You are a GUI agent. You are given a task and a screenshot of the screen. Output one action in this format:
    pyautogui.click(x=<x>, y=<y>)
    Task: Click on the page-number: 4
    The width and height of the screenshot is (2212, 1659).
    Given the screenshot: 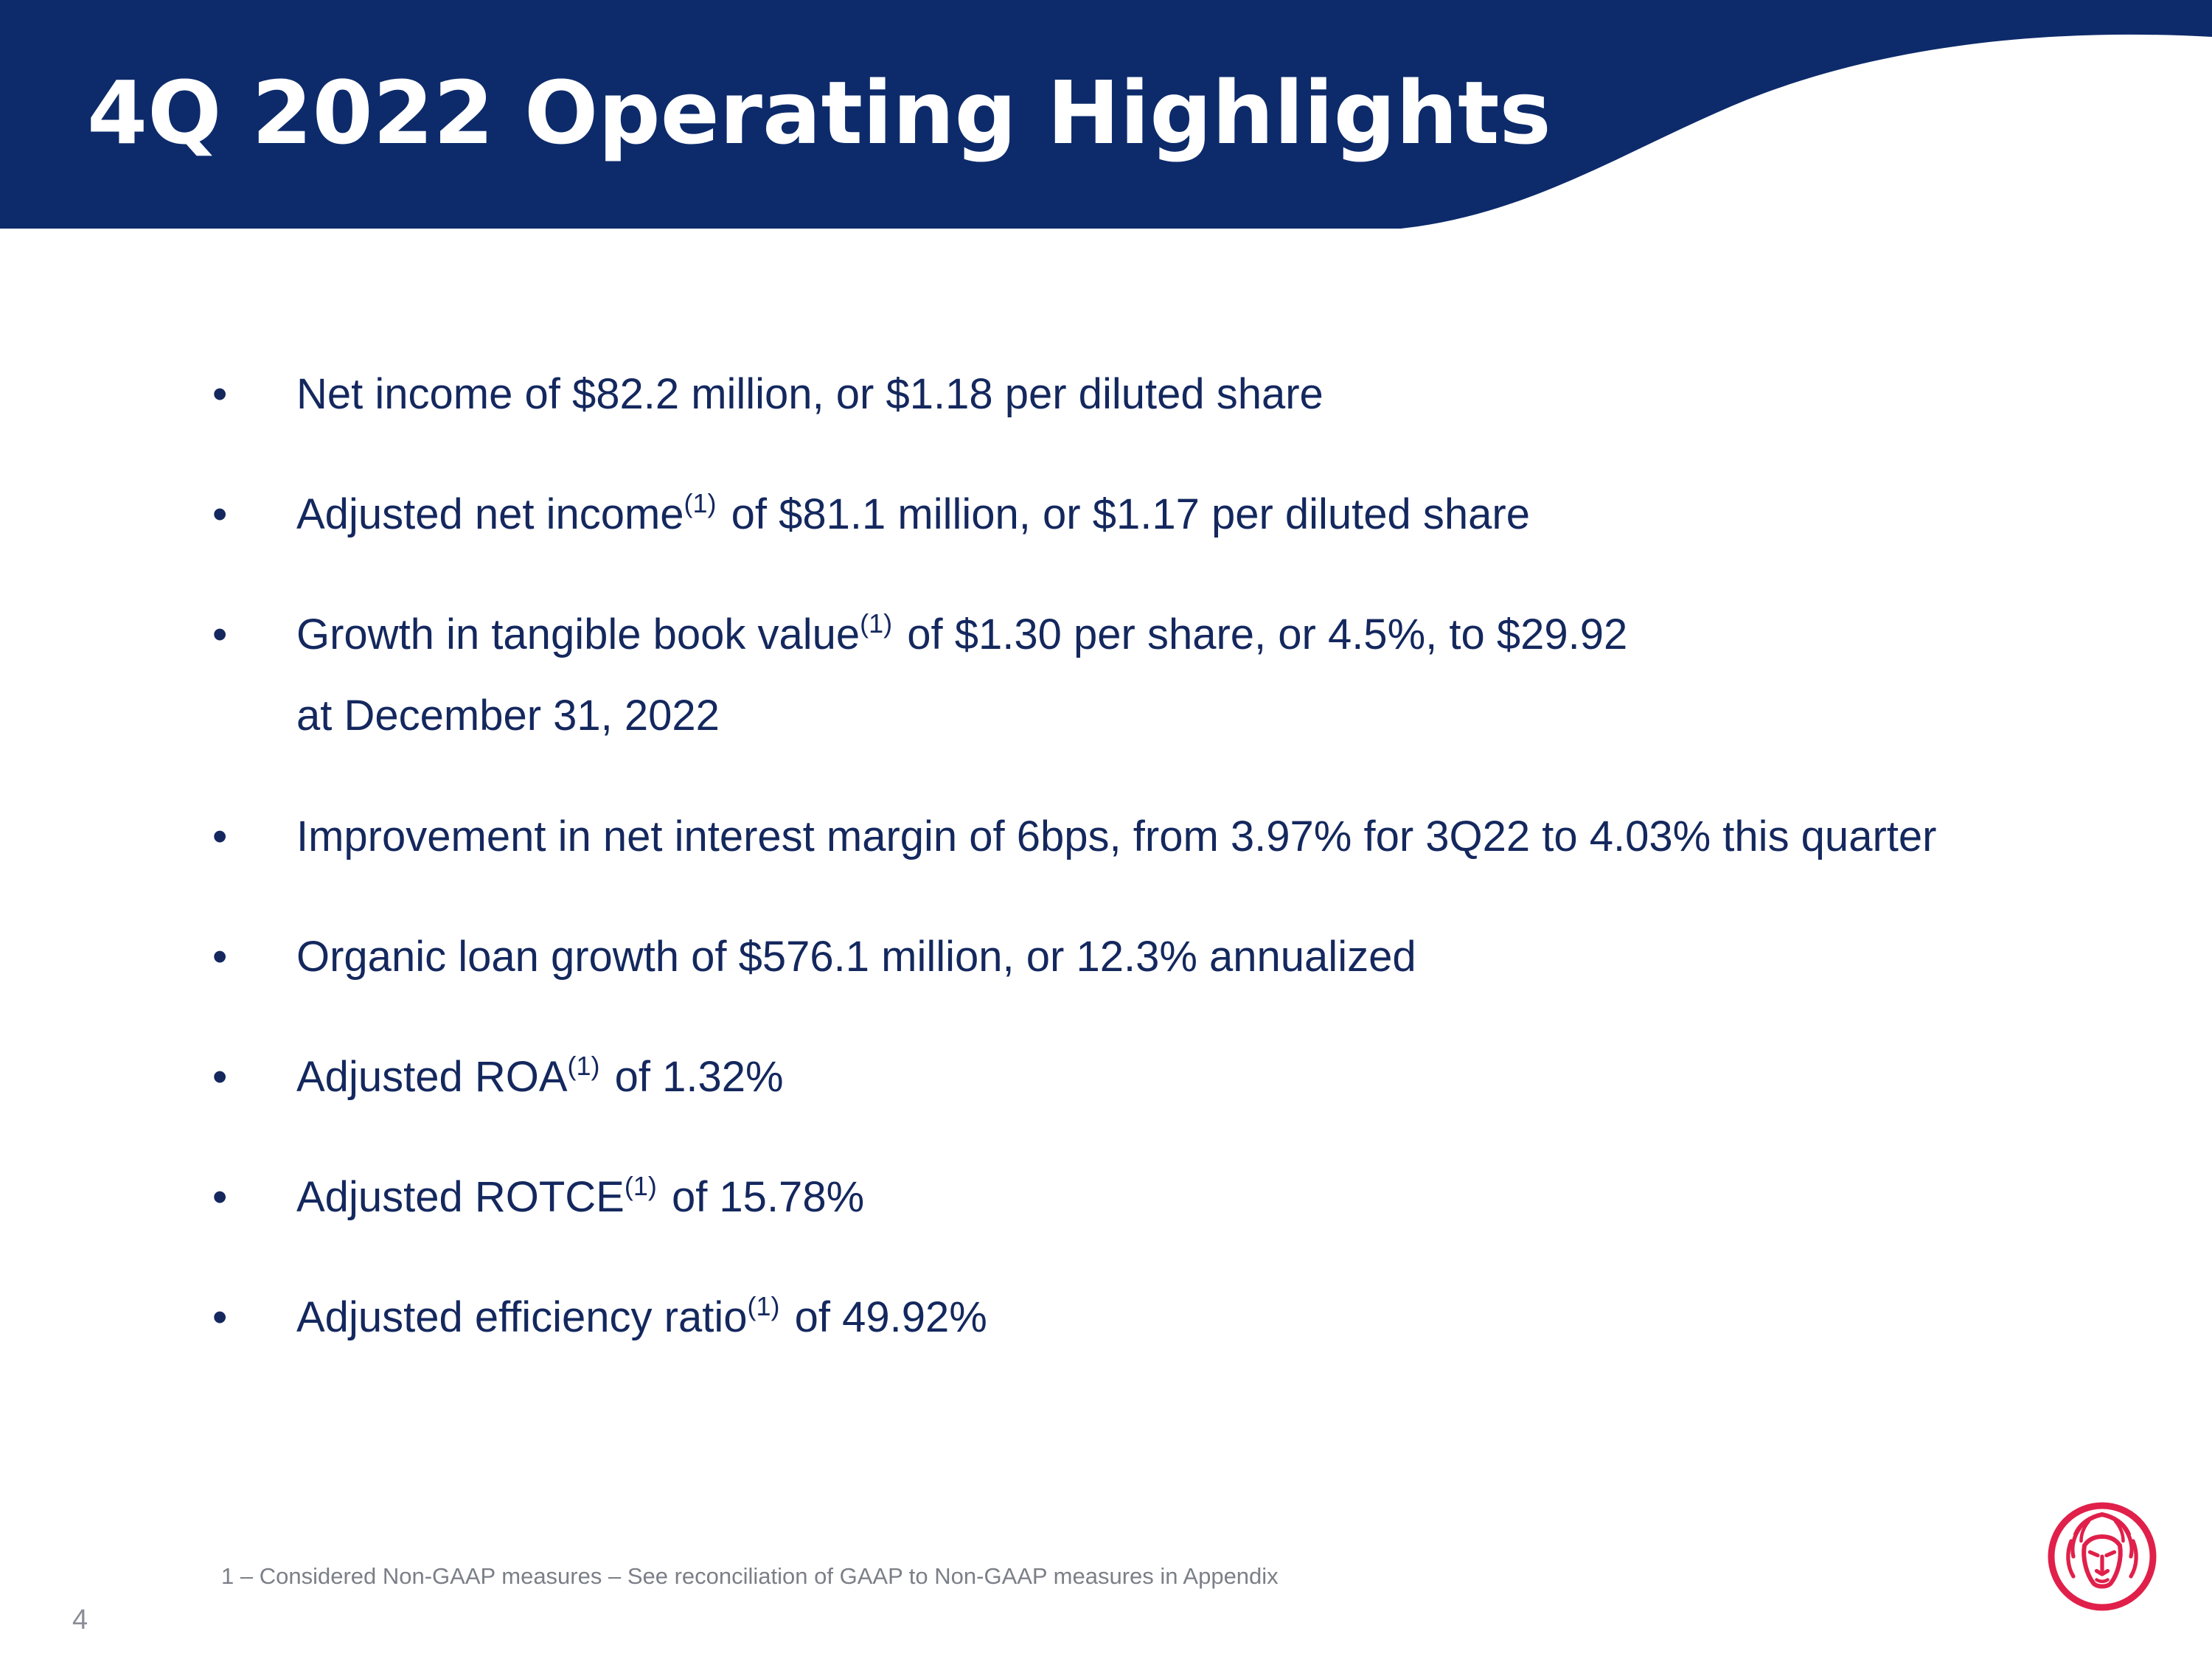 What is the action you would take?
    pyautogui.click(x=80, y=1619)
    